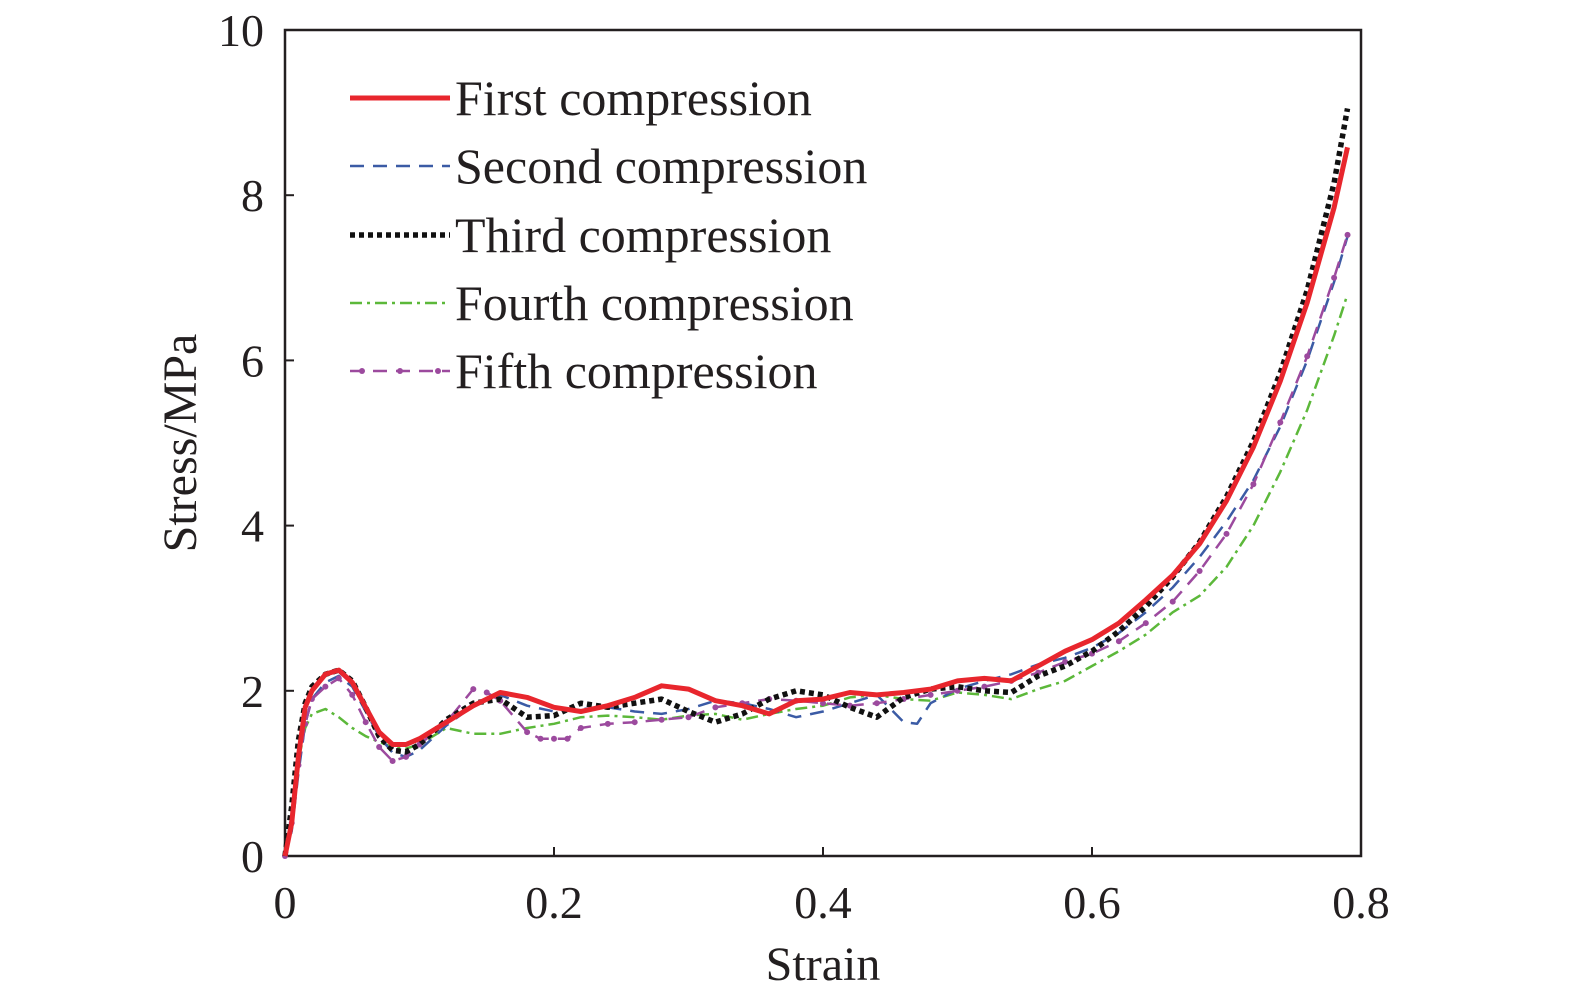  I want to click on legend-item: Fourth compression, so click(602, 303).